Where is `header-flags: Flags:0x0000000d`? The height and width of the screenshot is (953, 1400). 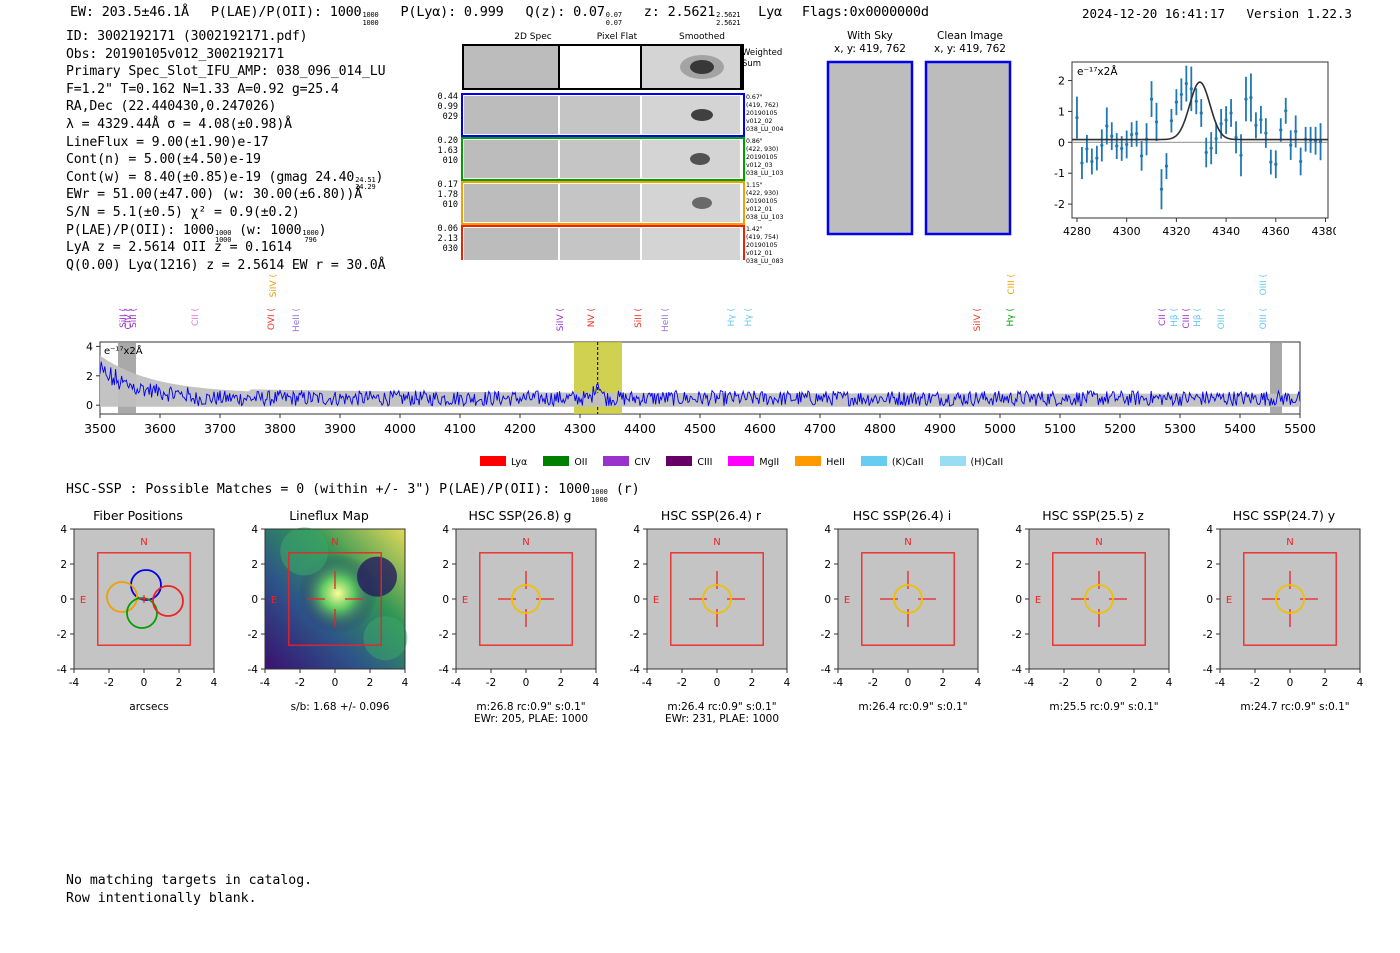 header-flags: Flags:0x0000000d is located at coordinates (865, 12).